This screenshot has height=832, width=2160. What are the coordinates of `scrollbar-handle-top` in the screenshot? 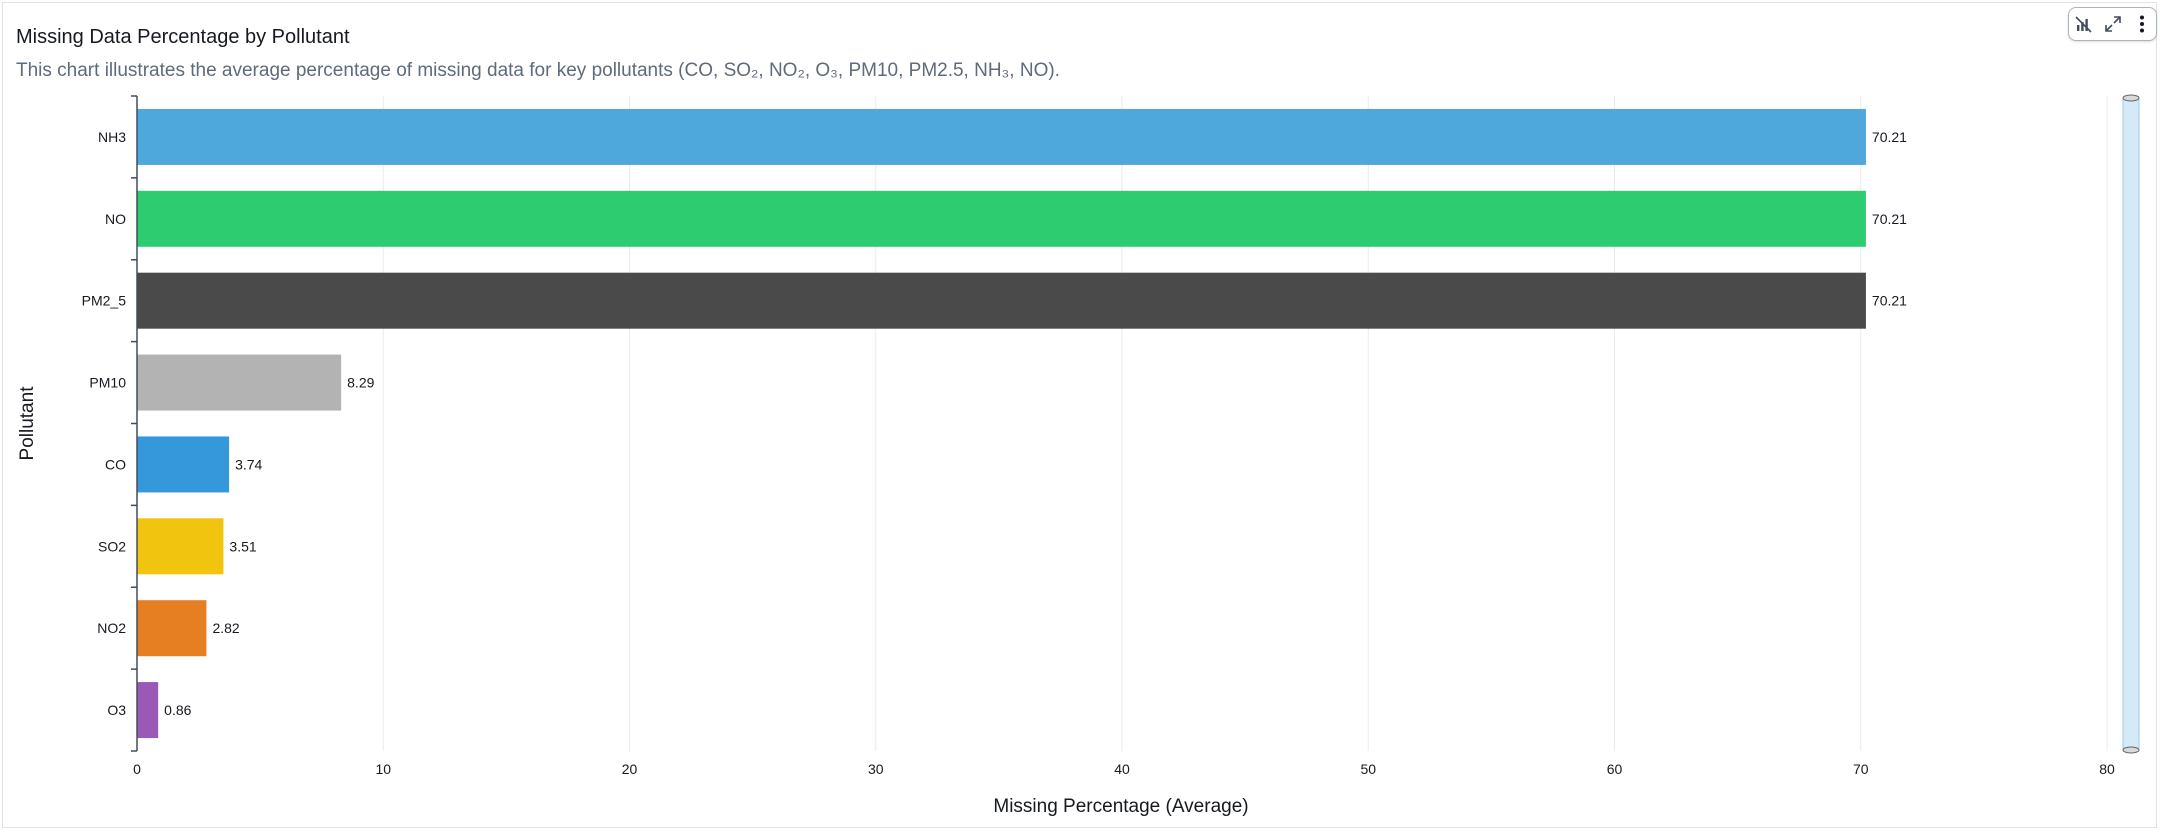 It's located at (2131, 98).